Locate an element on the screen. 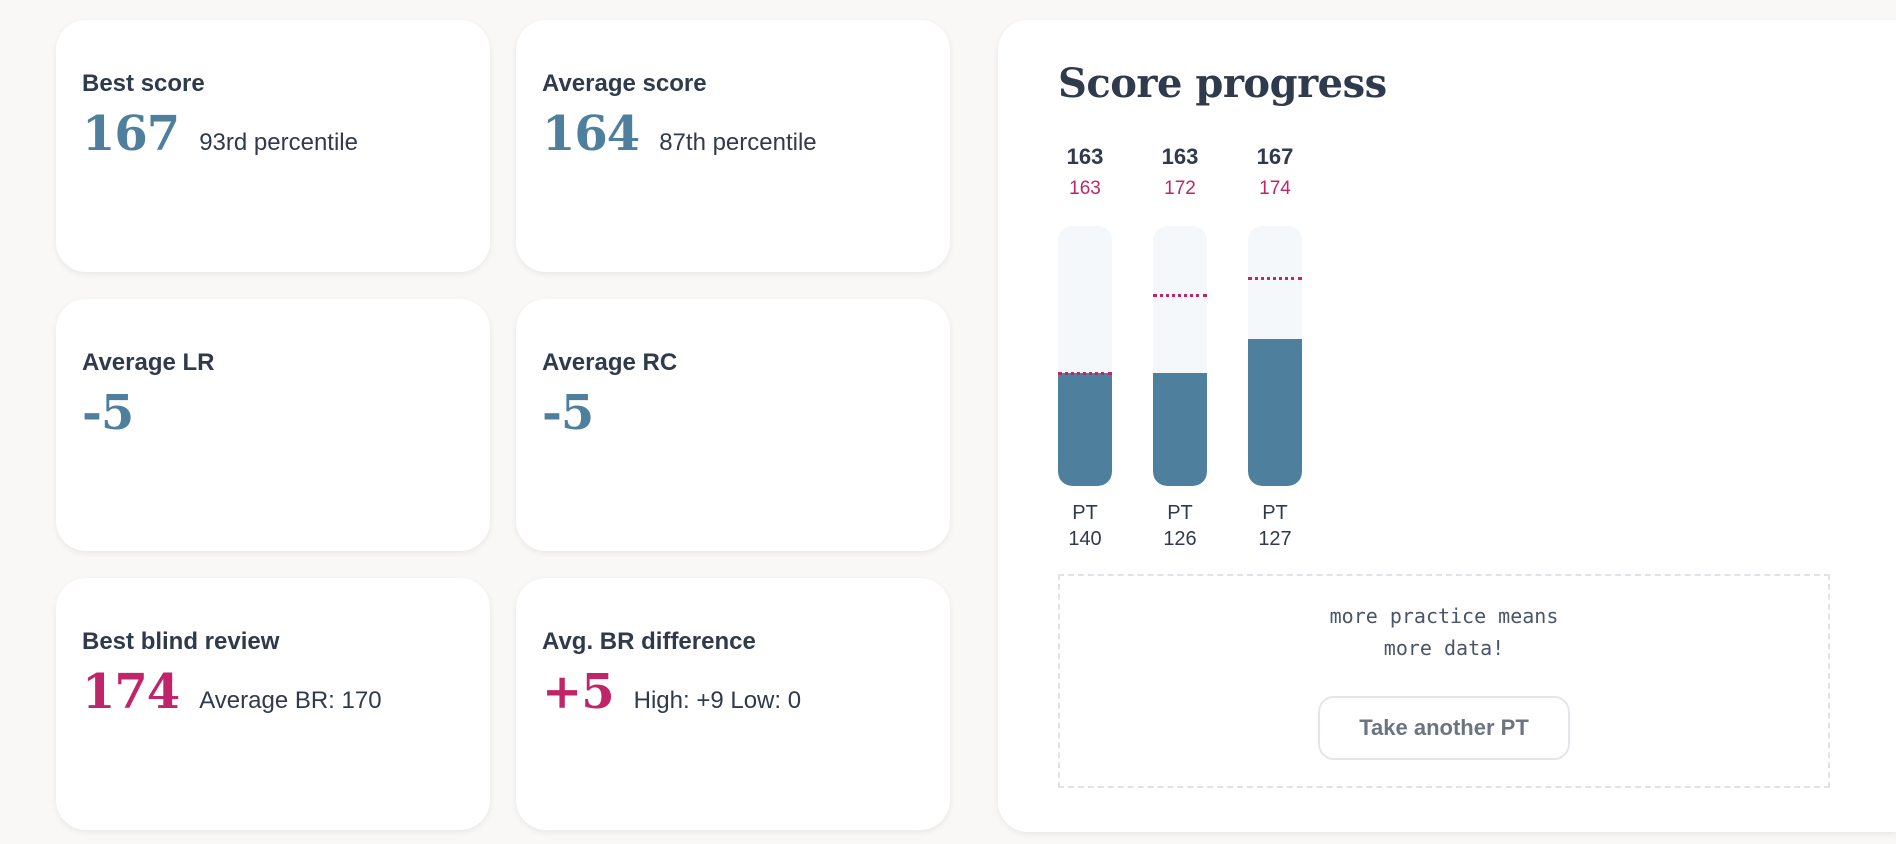 This screenshot has width=1896, height=844. bar-br-label: 174 is located at coordinates (1275, 188).